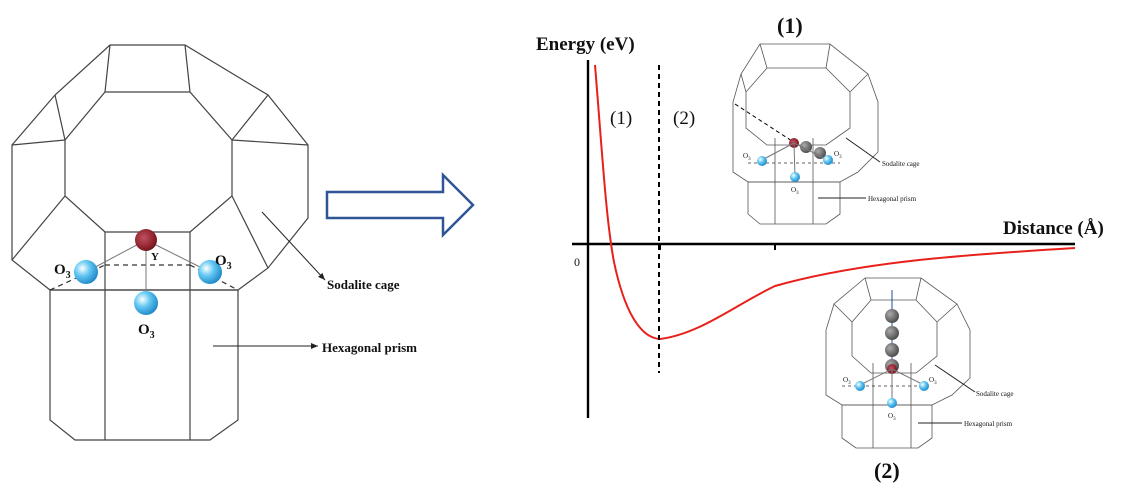 The height and width of the screenshot is (484, 1143). I want to click on inset-1-sodalite-pointer, so click(863, 150).